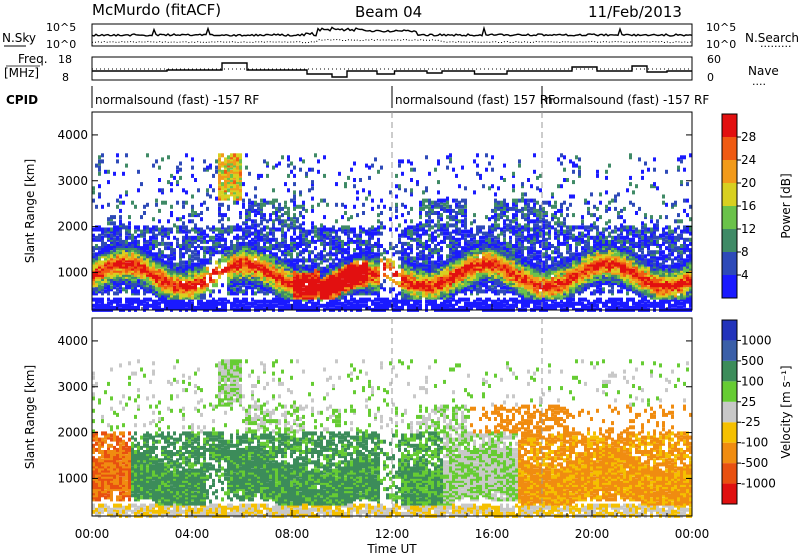 The image size is (800, 554). I want to click on power-panel-colorbar-tick-1: 8, so click(745, 252).